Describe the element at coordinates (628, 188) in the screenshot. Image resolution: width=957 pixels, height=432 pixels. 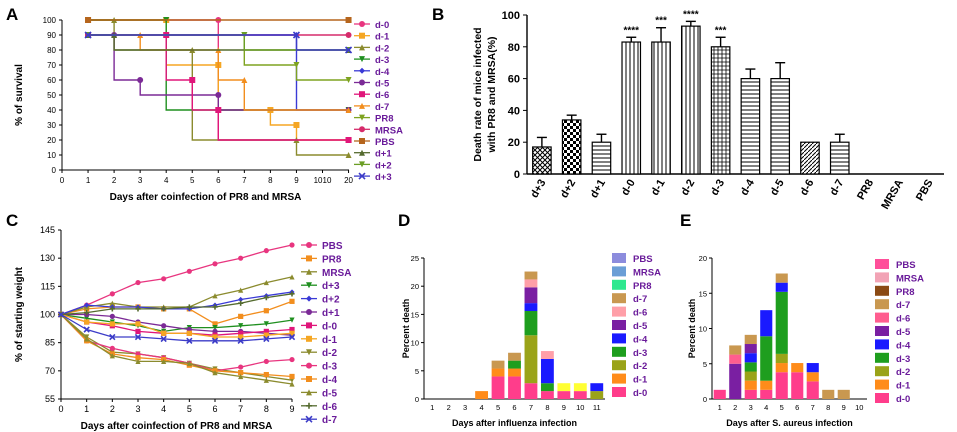
I see `x-tick-label: d-0` at that location.